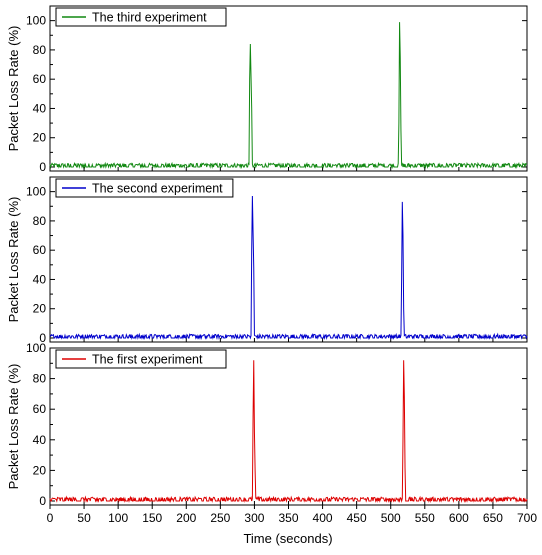 This screenshot has width=542, height=555. I want to click on legend: The second experiment, so click(144, 188).